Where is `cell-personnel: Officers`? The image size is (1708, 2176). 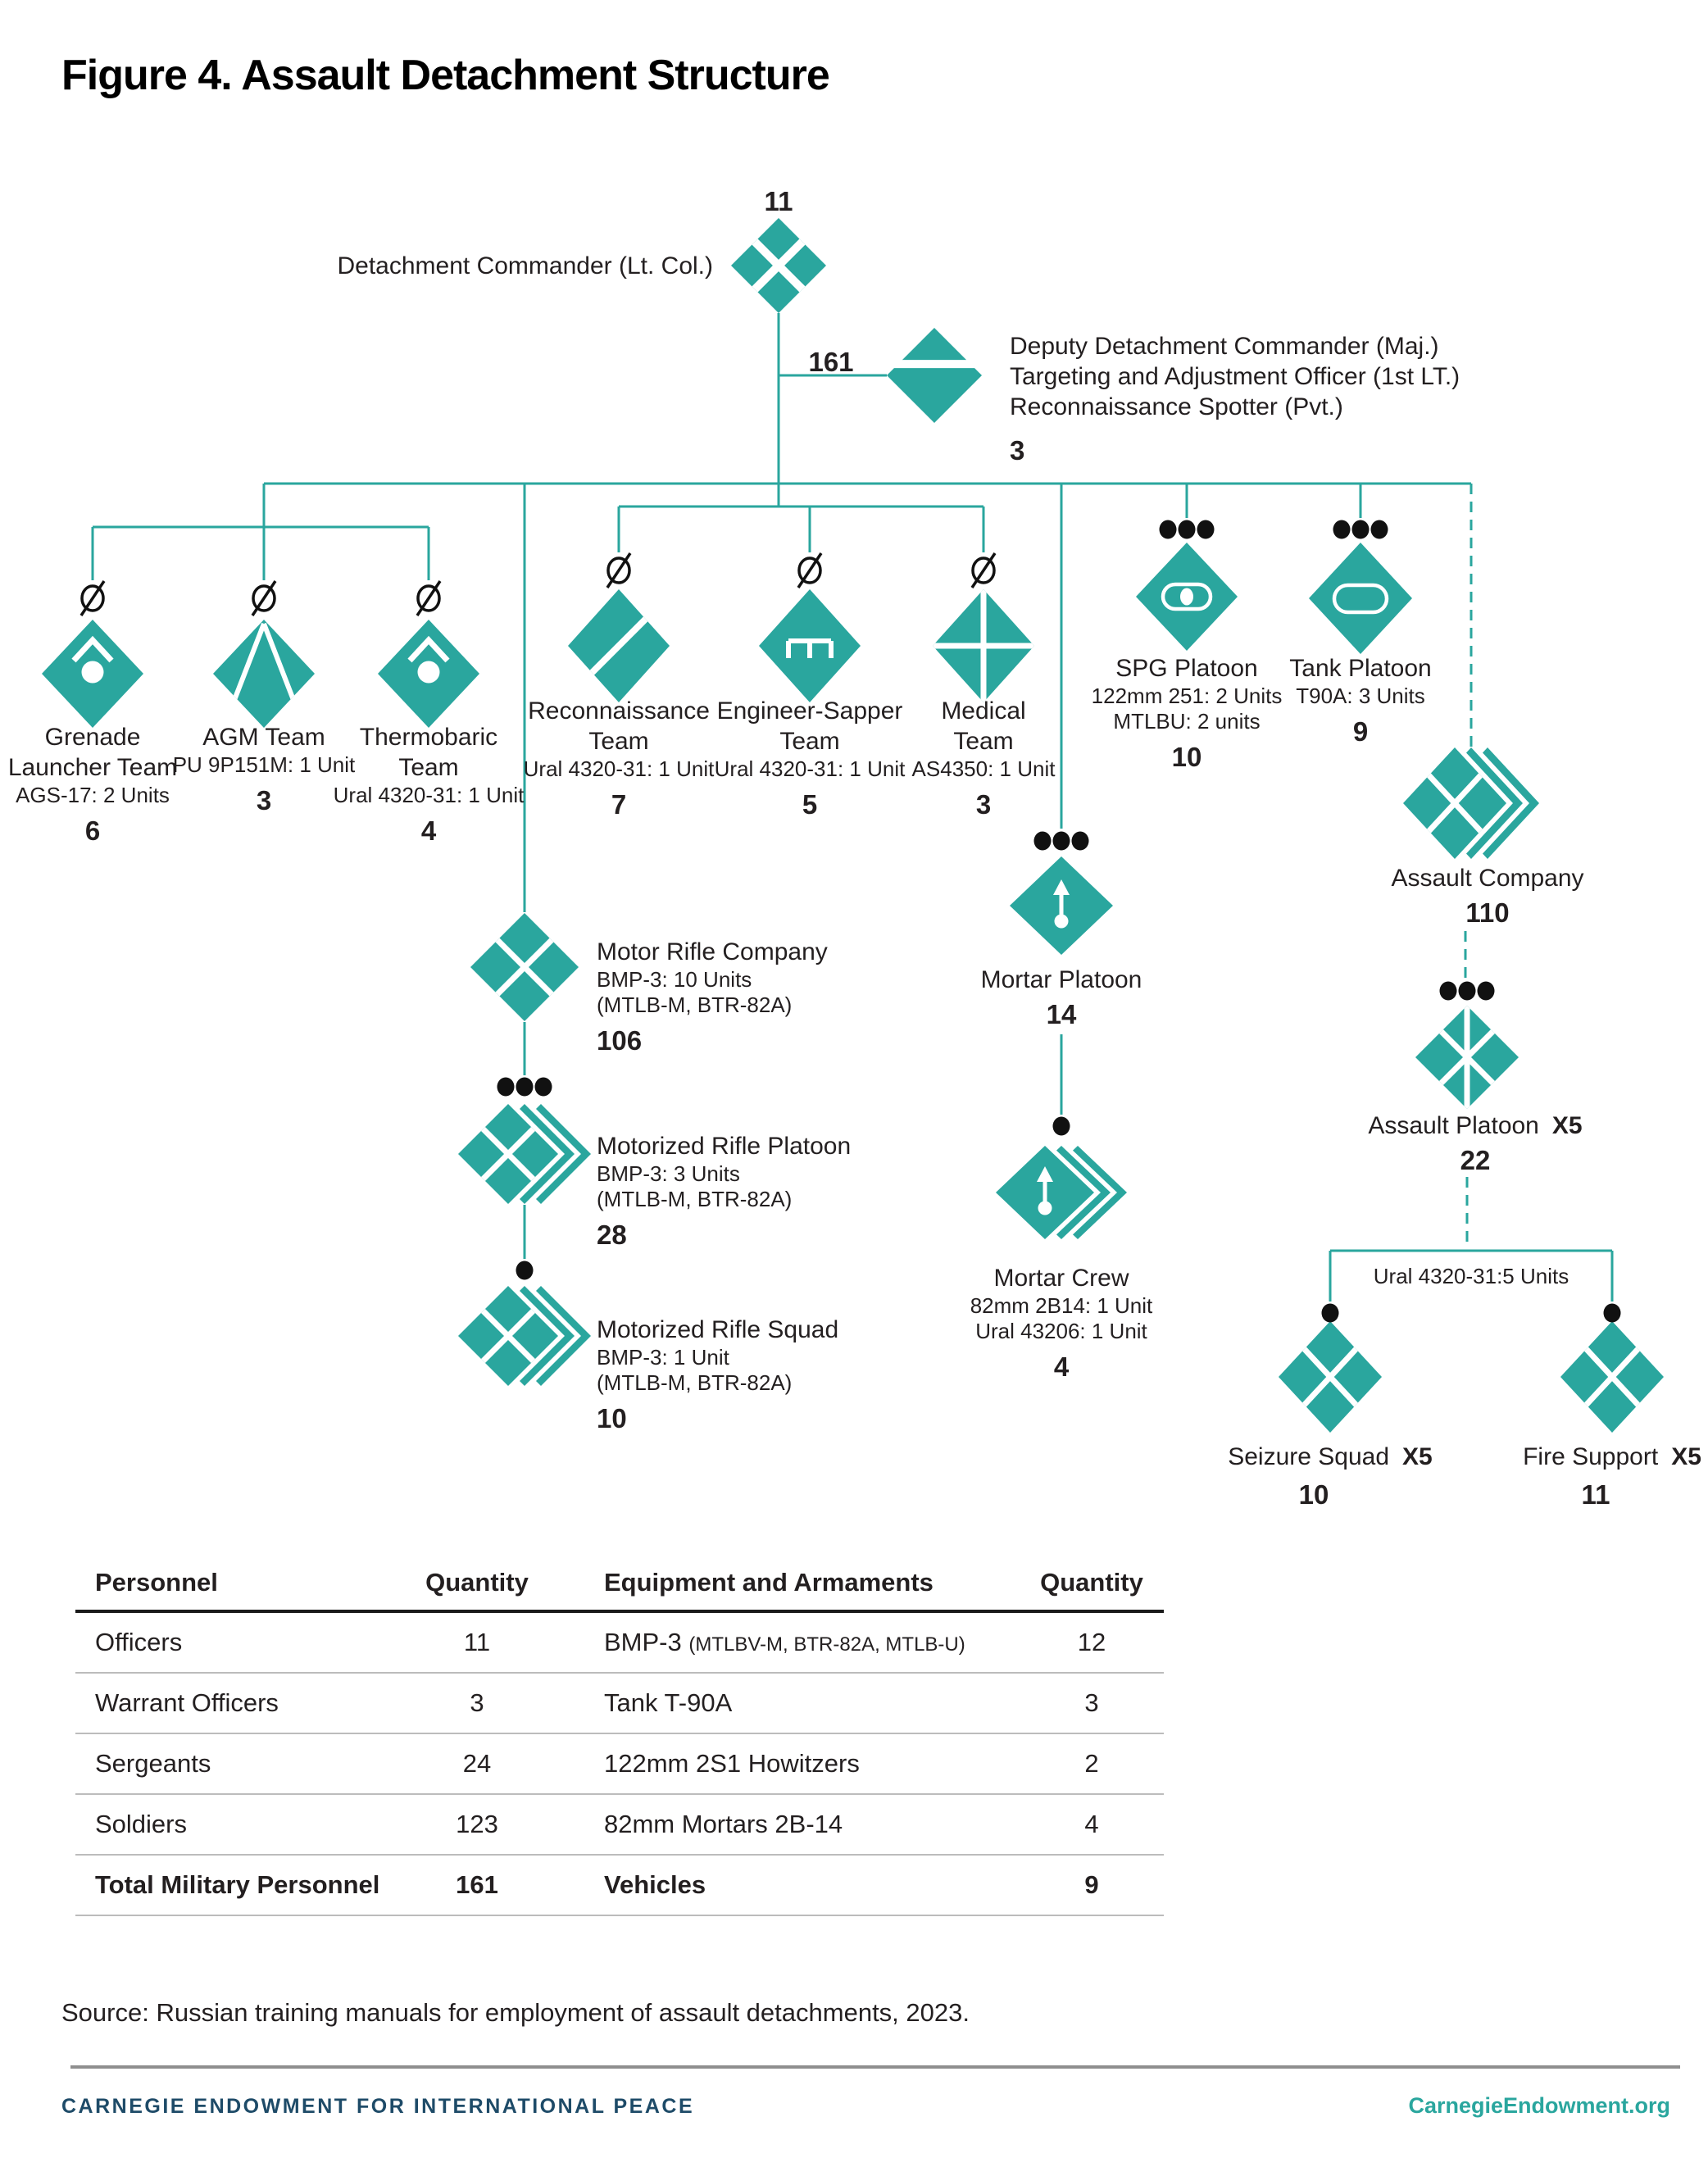
cell-personnel: Officers is located at coordinates (139, 1642).